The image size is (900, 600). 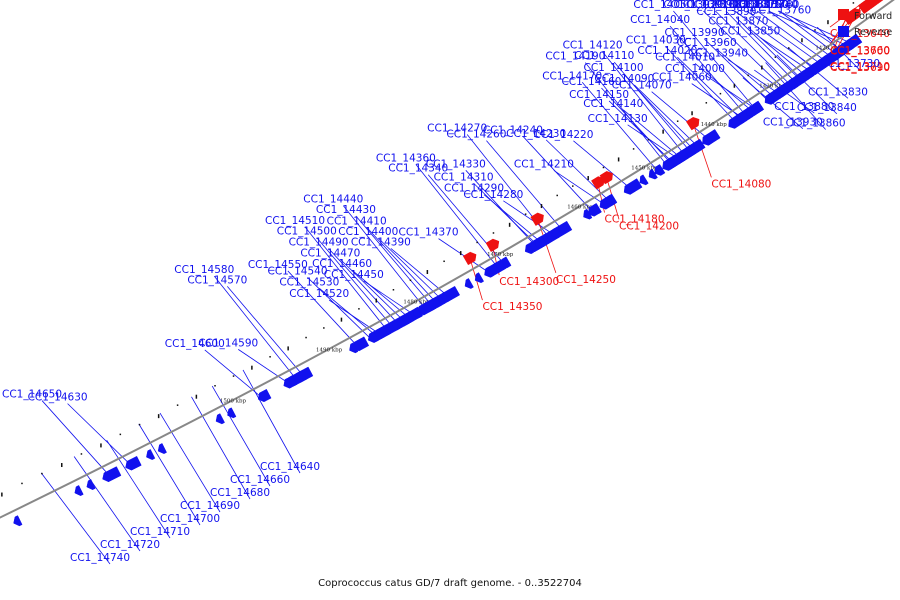 What do you see at coordinates (741, 184) in the screenshot?
I see `gene-label: CC1_14080` at bounding box center [741, 184].